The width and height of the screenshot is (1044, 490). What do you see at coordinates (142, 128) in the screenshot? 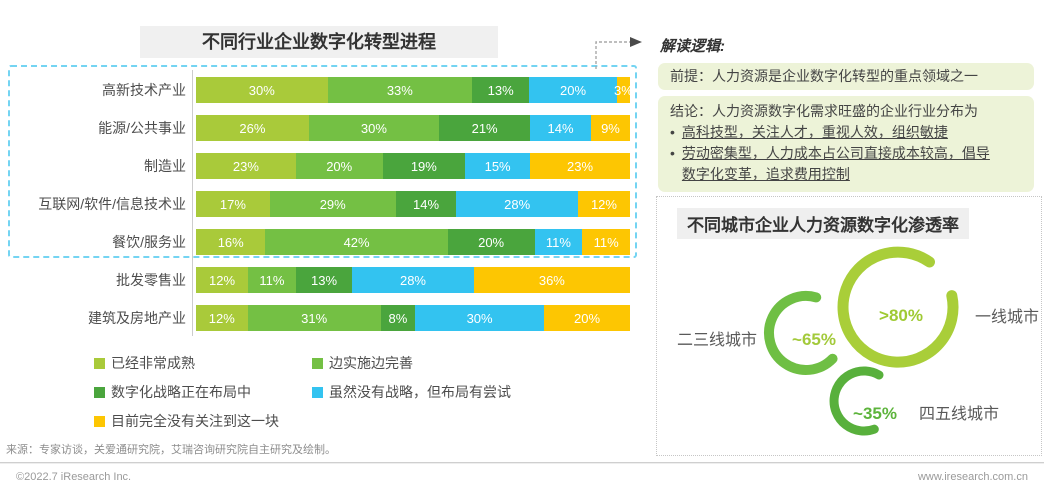
I see `industry-label: 能源/公共事业` at bounding box center [142, 128].